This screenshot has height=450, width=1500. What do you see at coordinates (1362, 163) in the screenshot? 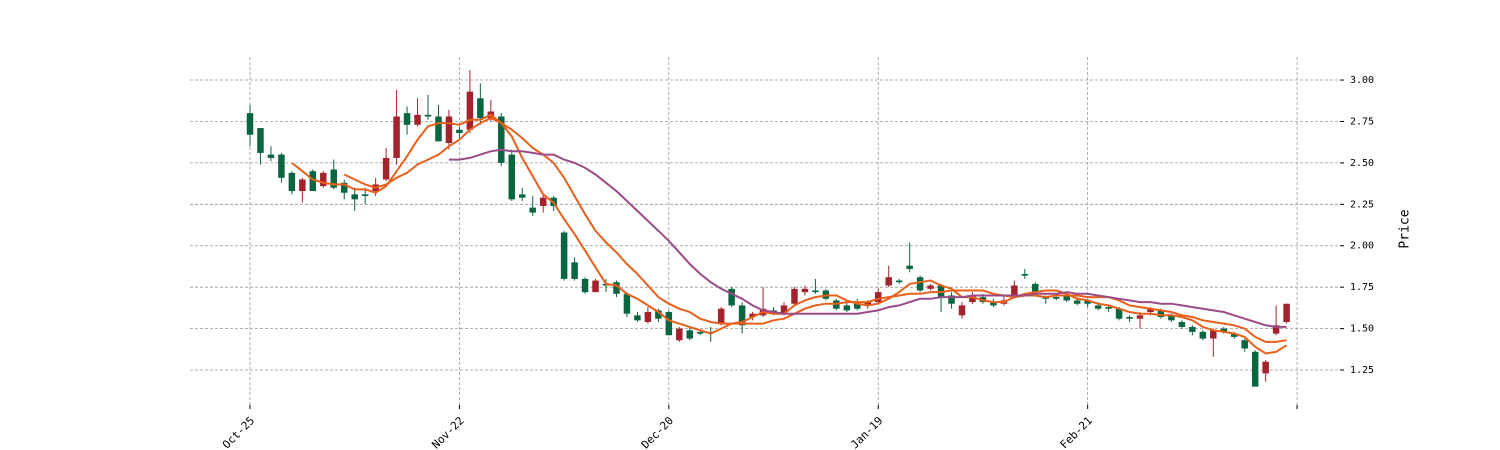
I see `y-tick-label: 2.50` at bounding box center [1362, 163].